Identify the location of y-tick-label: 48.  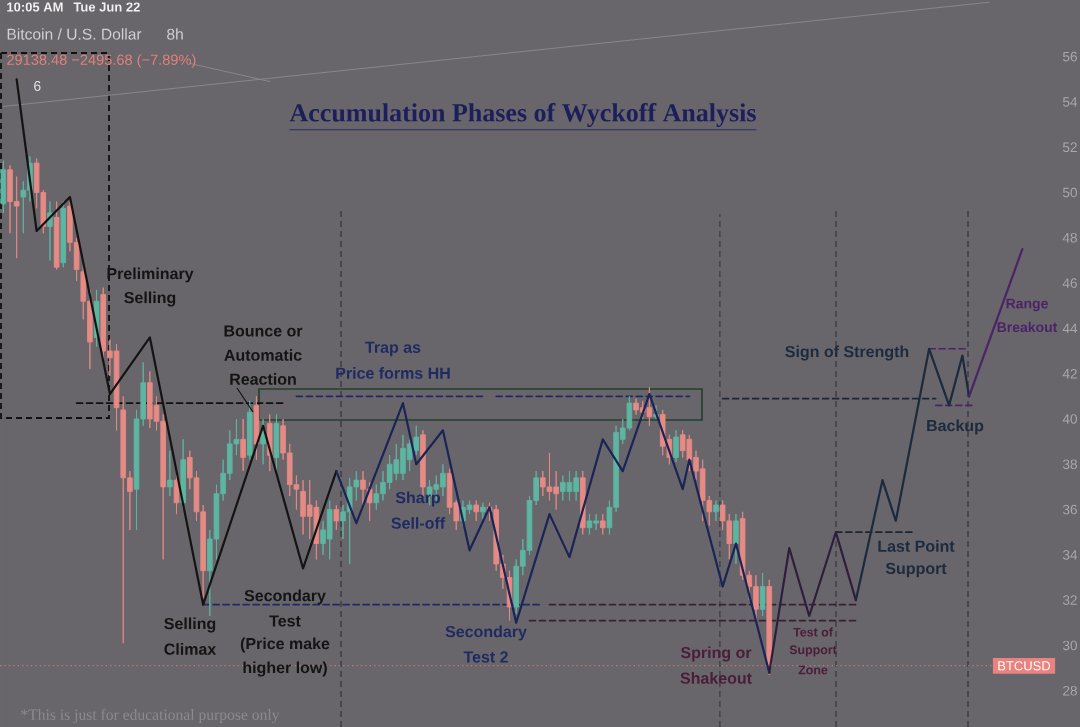
(1069, 237).